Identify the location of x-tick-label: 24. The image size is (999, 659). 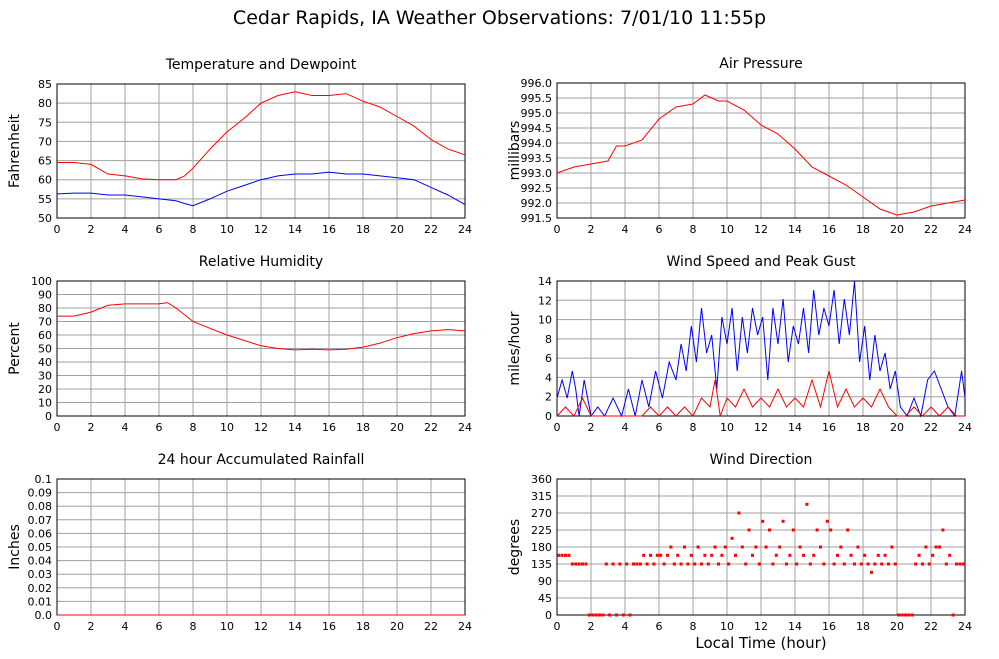
(965, 427).